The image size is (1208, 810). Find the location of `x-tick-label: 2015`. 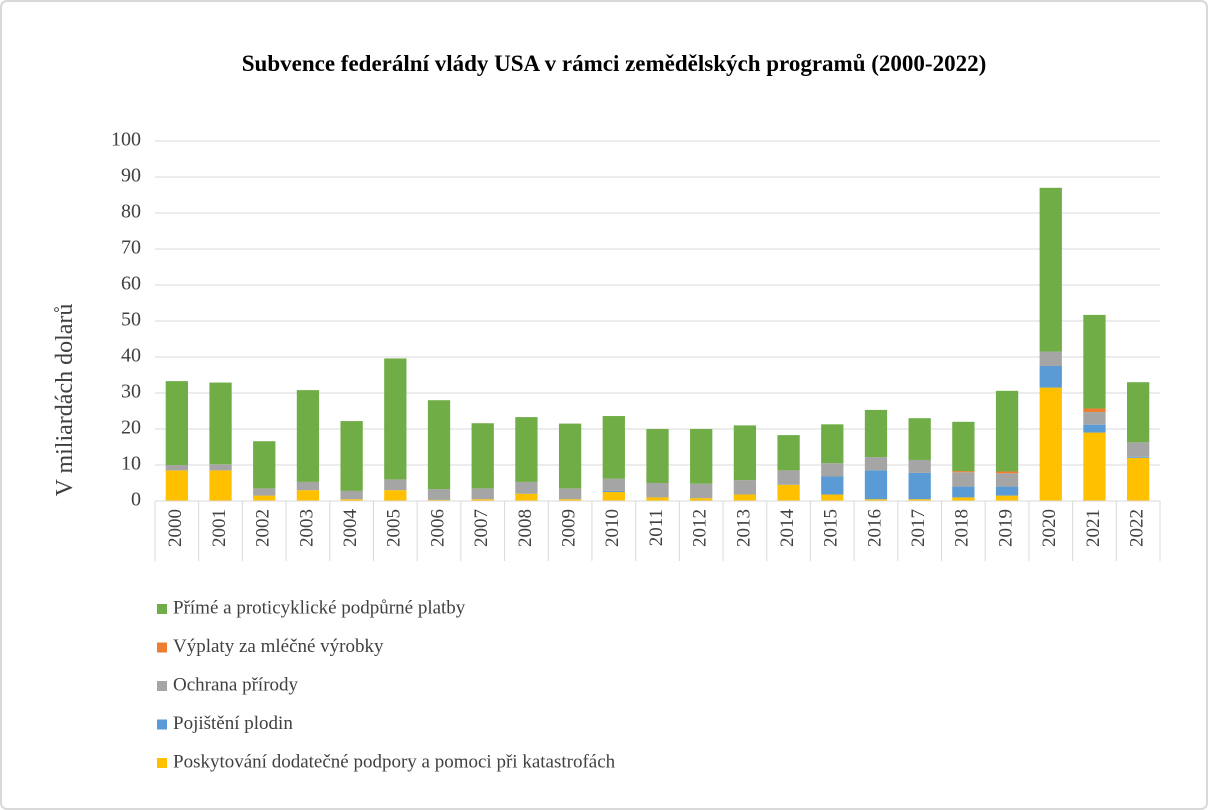

x-tick-label: 2015 is located at coordinates (831, 528).